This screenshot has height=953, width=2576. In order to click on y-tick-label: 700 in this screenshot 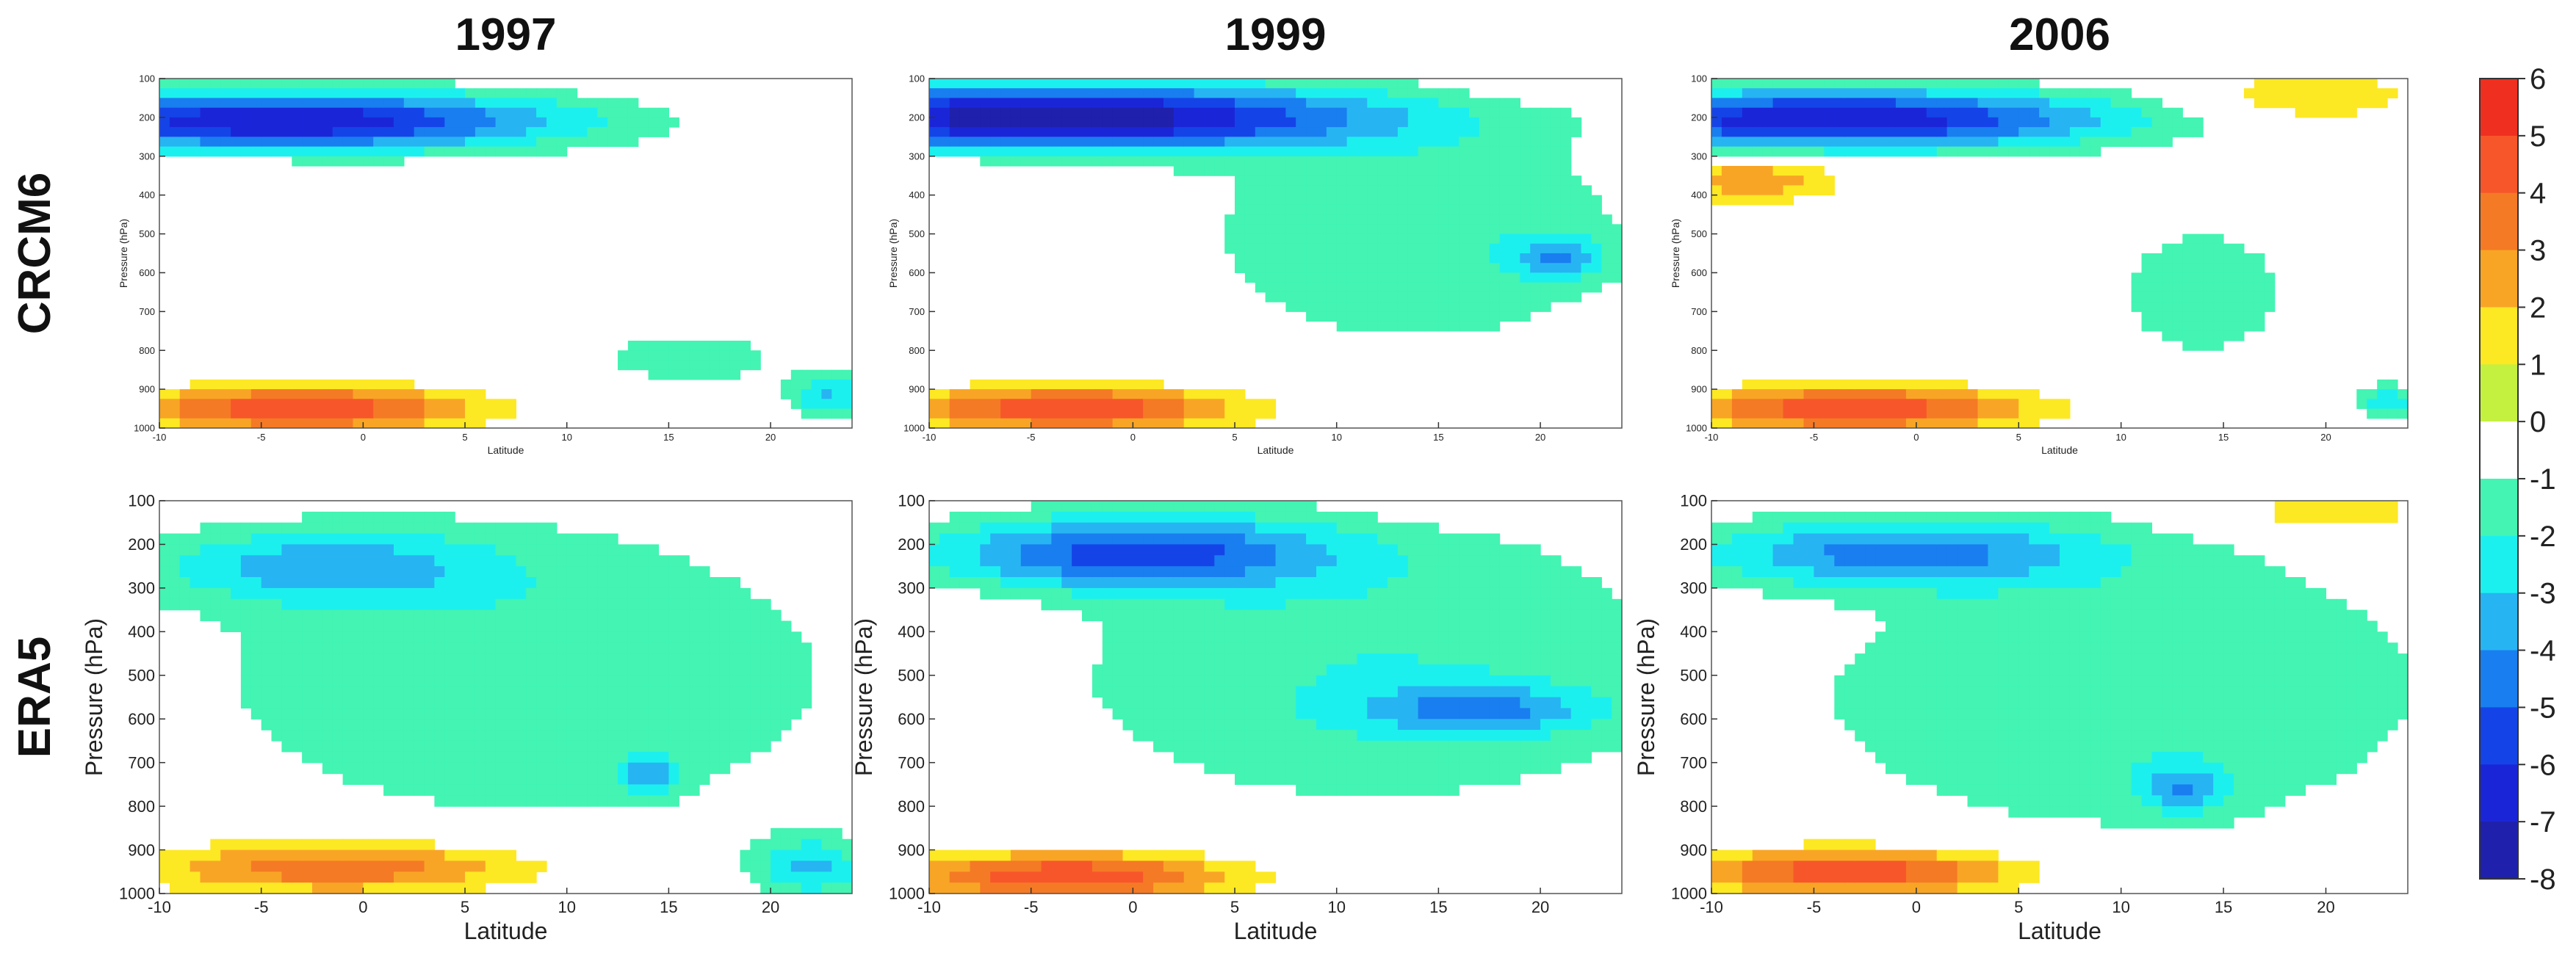, I will do `click(917, 311)`.